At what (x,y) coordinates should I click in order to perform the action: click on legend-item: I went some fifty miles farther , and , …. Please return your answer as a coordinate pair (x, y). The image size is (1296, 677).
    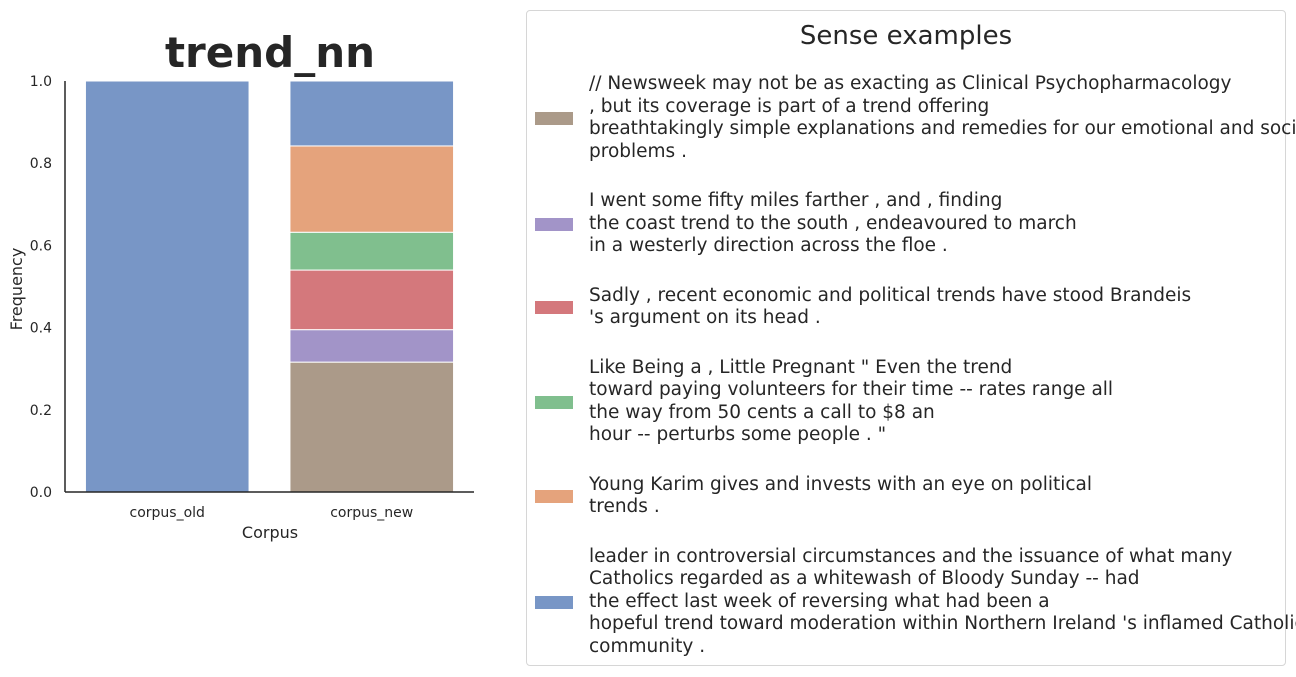
    Looking at the image, I should click on (906, 224).